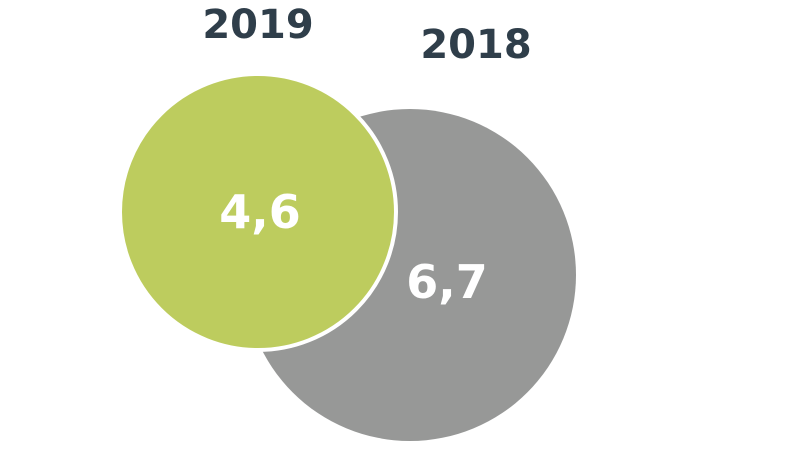 This screenshot has height=450, width=792. Describe the element at coordinates (447, 282) in the screenshot. I see `value-label-2018: 6,7` at that location.